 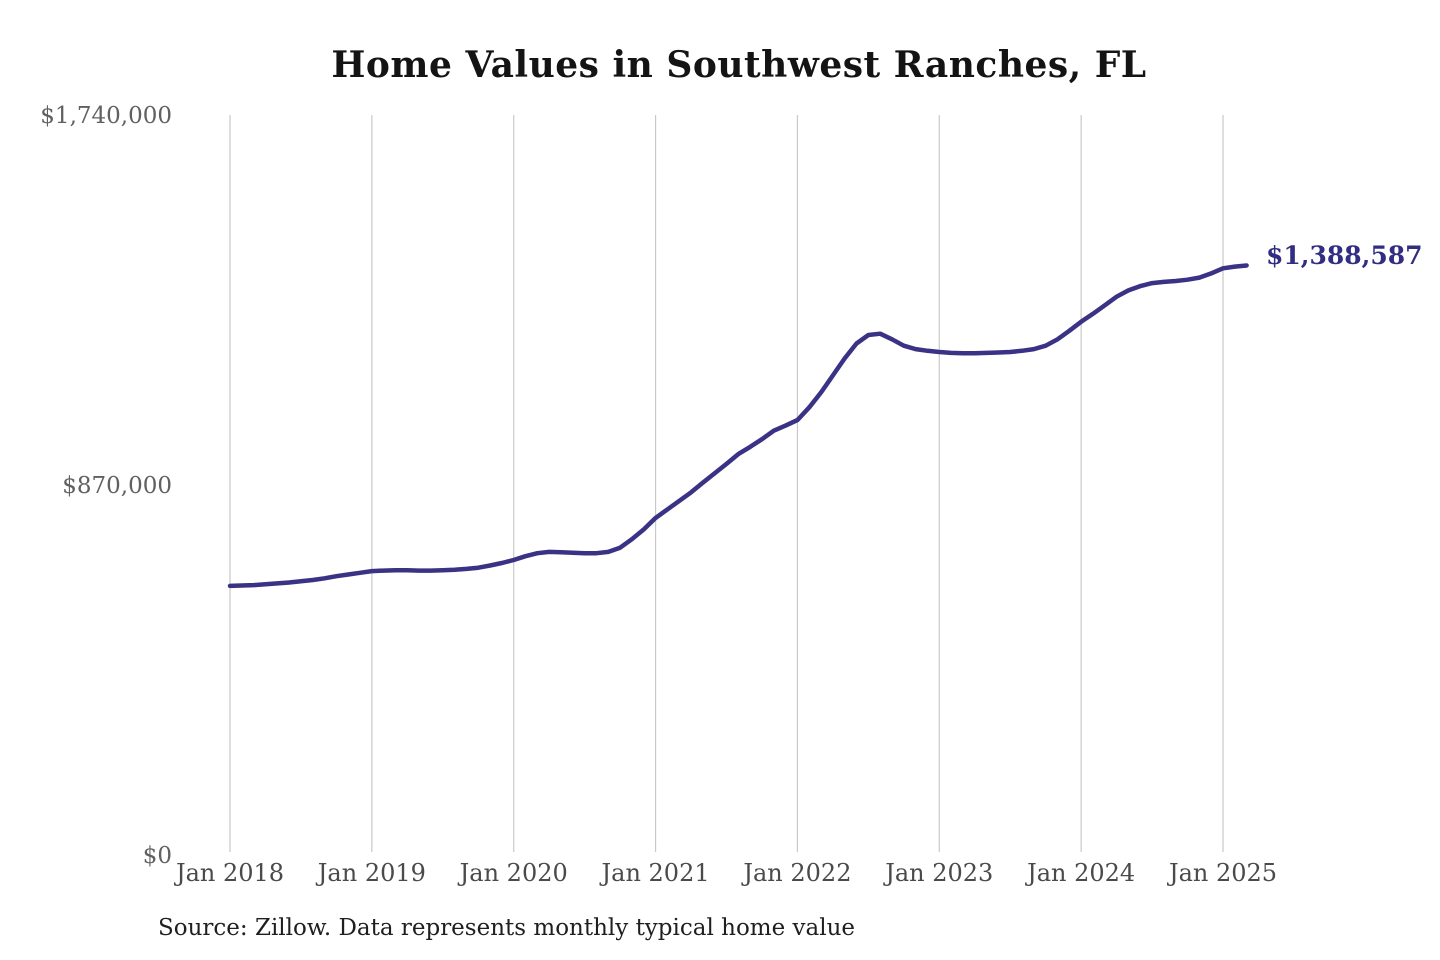 I want to click on x-tick-label: Jan 2022, so click(x=797, y=873).